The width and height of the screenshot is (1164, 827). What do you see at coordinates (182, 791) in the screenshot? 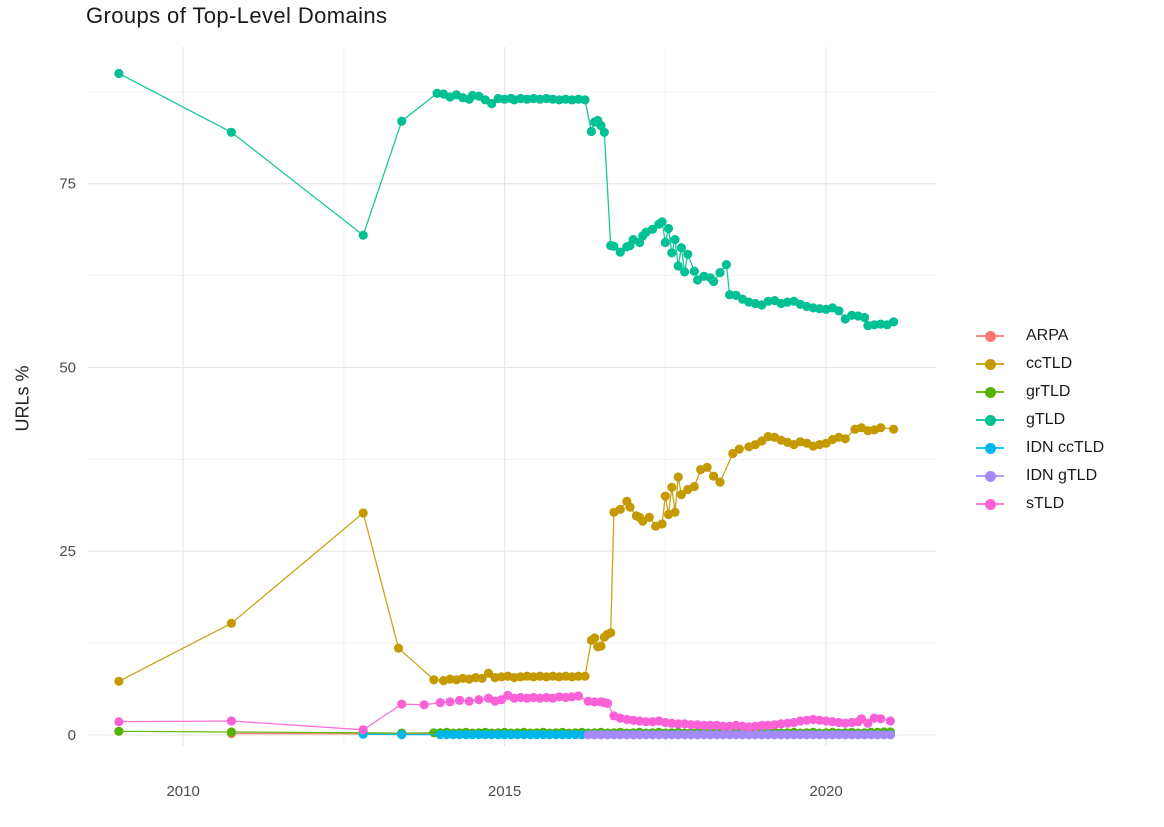
I see `x-tick-label: 2010` at bounding box center [182, 791].